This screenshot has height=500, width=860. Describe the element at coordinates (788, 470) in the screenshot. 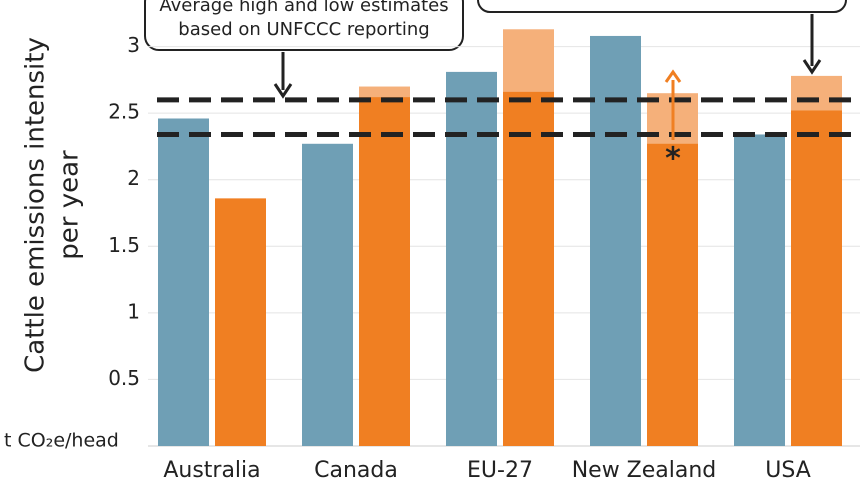

I see `x-tick-label: USA` at that location.